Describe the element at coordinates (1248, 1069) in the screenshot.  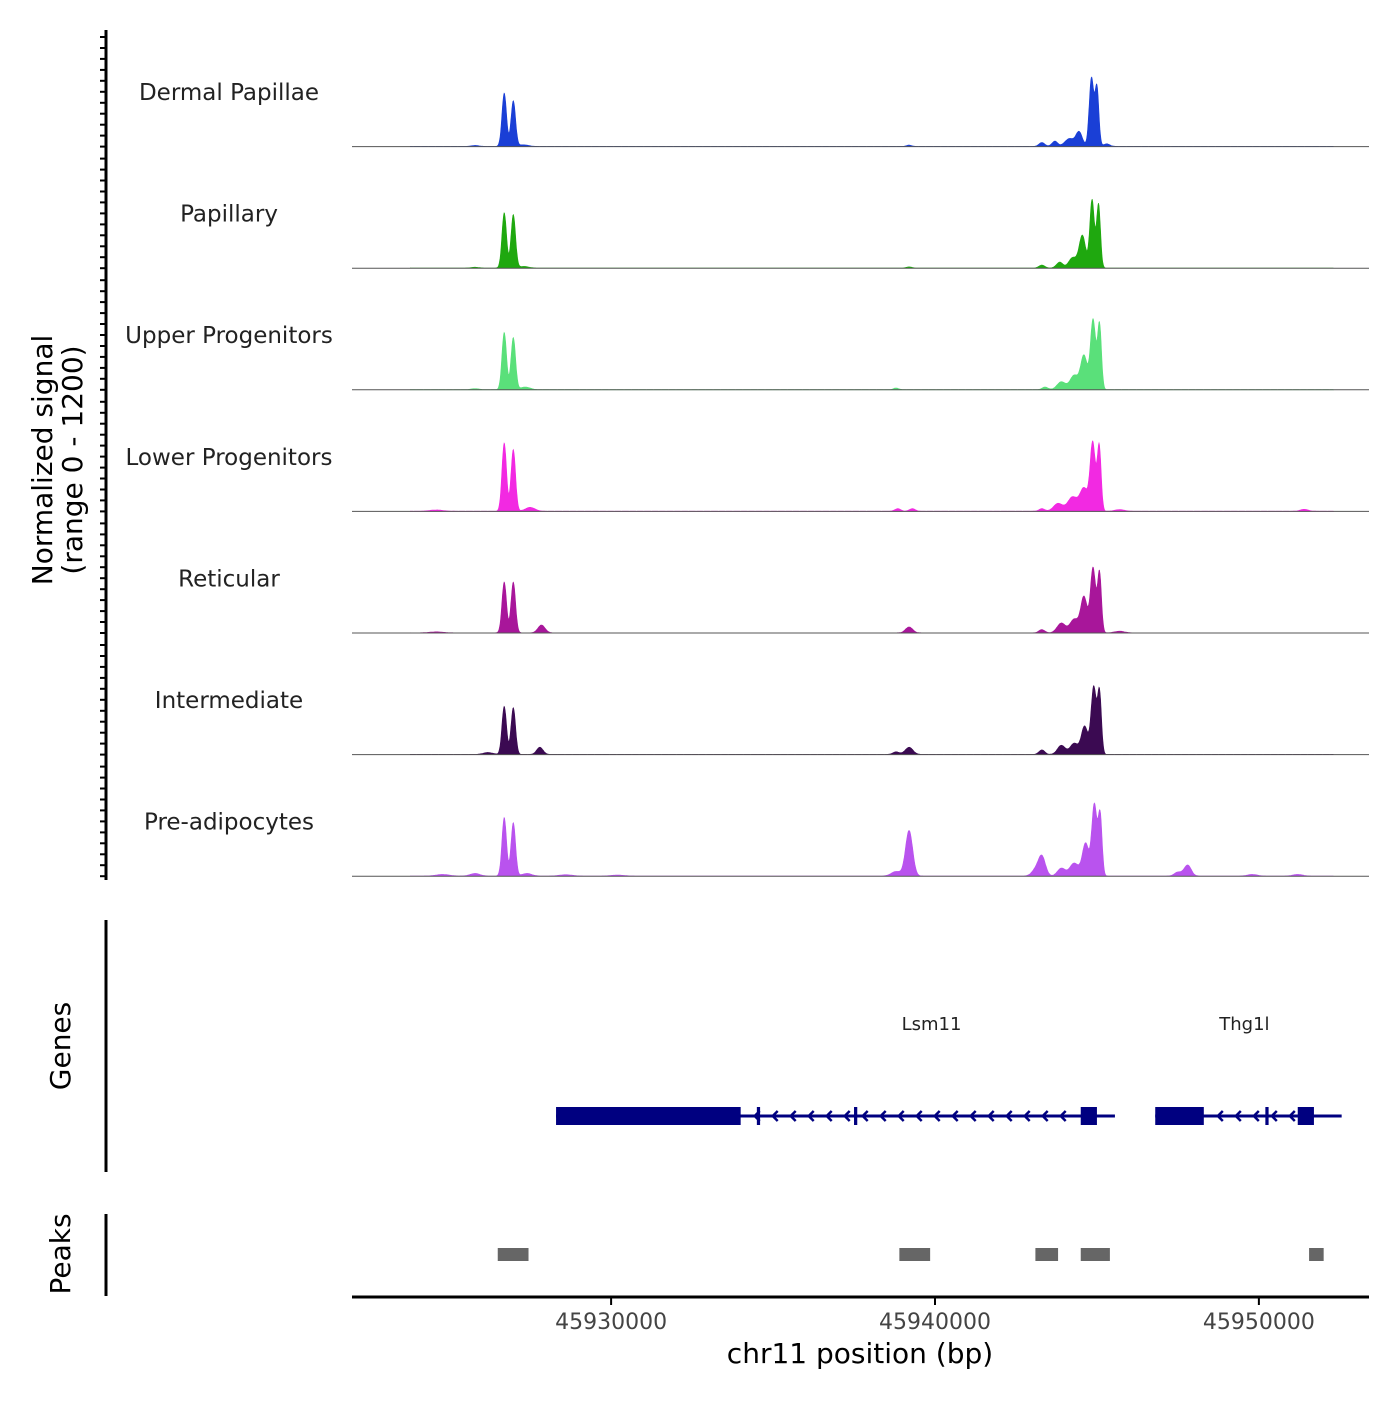
I see `gene-thg1l: Thg1l` at that location.